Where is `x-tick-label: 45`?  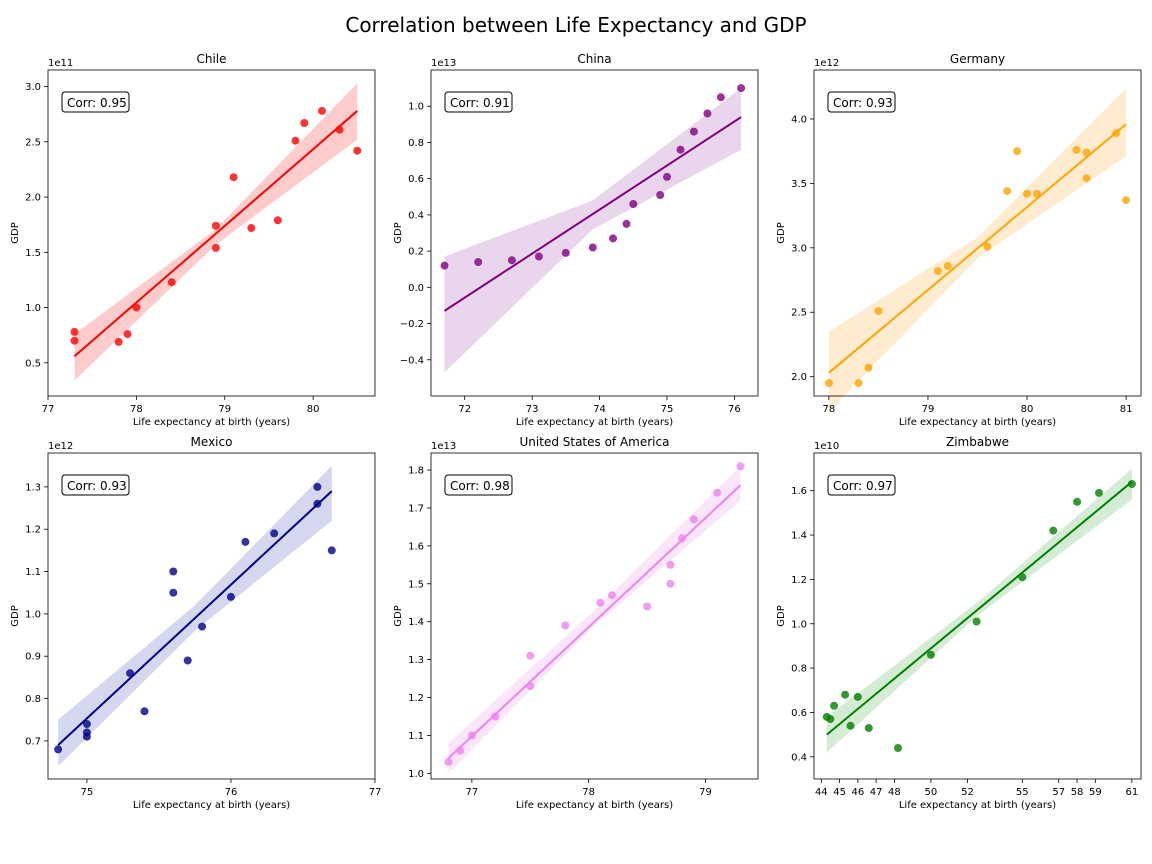
x-tick-label: 45 is located at coordinates (839, 792).